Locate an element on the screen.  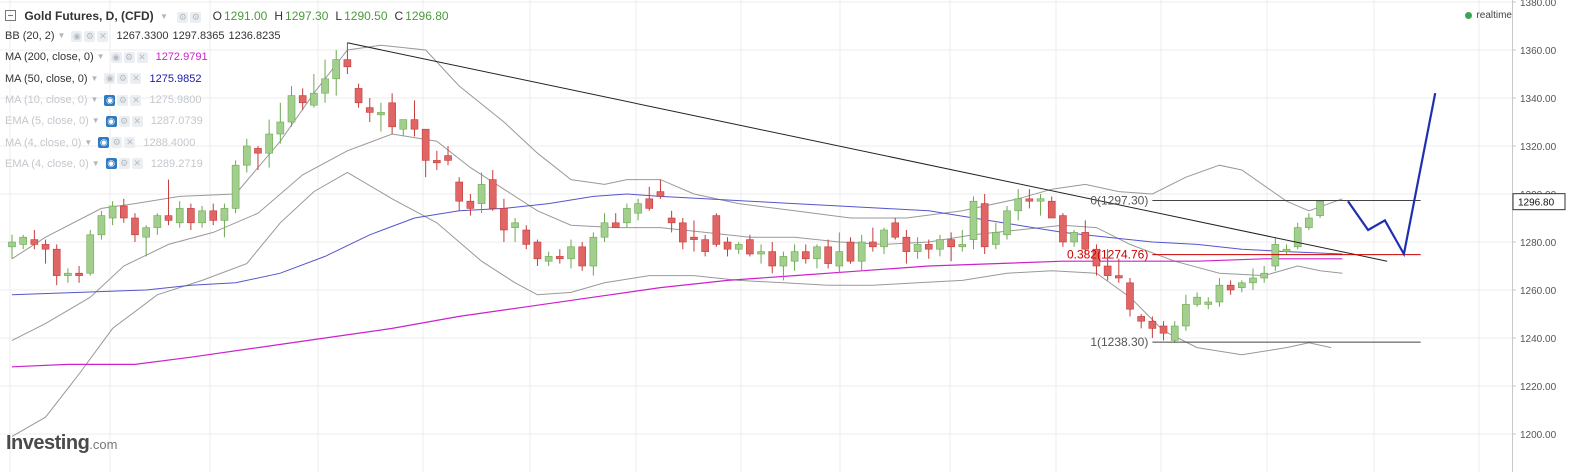
settings-icon: ⚙ is located at coordinates (183, 18).